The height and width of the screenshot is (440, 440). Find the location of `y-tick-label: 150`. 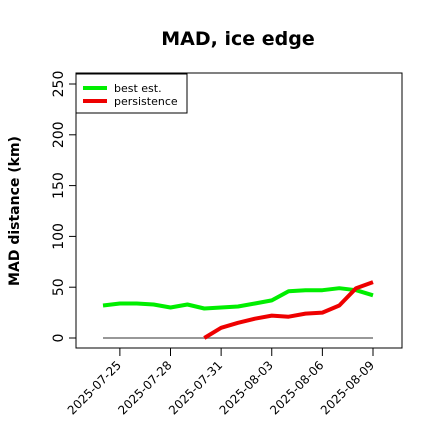

y-tick-label: 150 is located at coordinates (59, 185).